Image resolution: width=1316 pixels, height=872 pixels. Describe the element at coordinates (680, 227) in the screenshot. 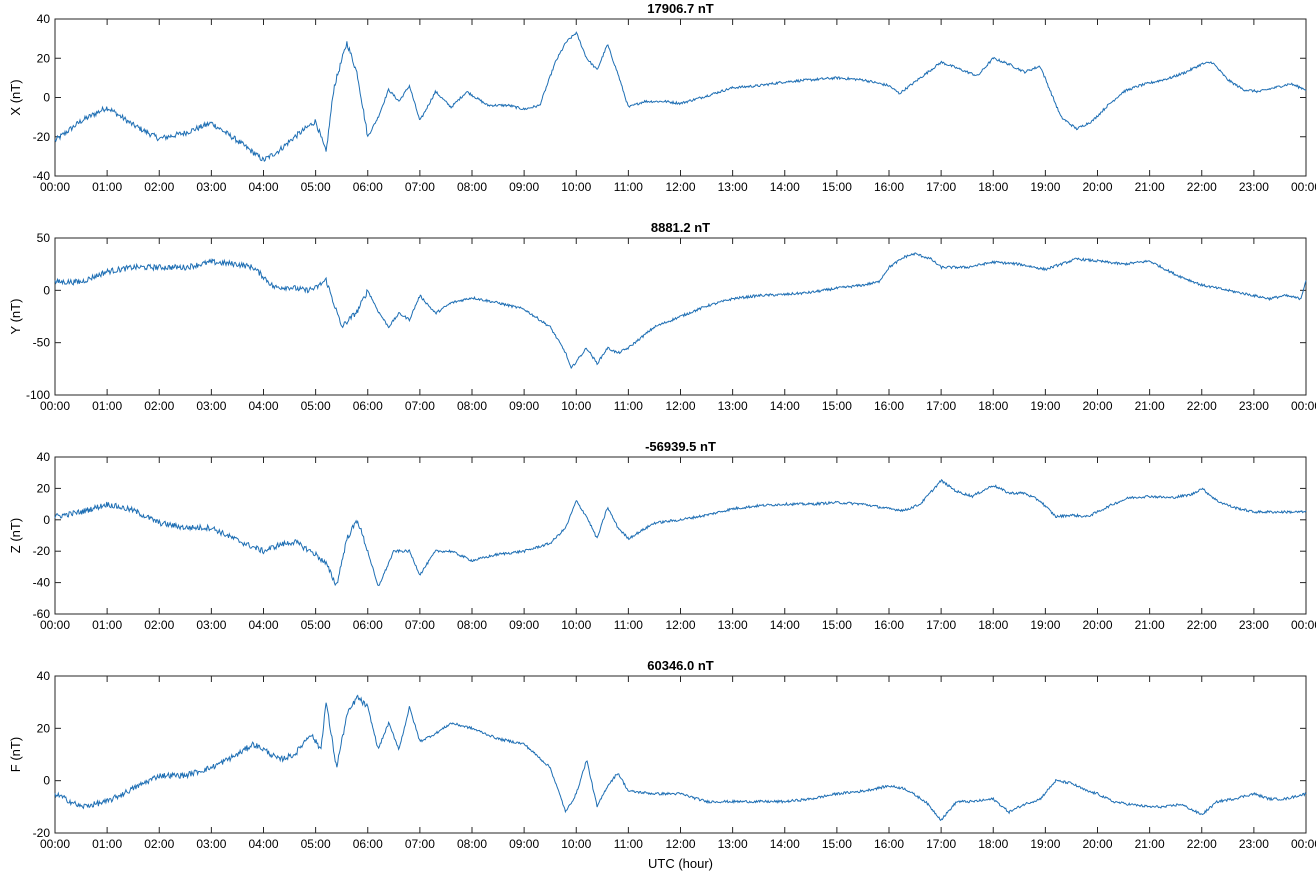

I see `panel-title: 8881.2 nT` at that location.